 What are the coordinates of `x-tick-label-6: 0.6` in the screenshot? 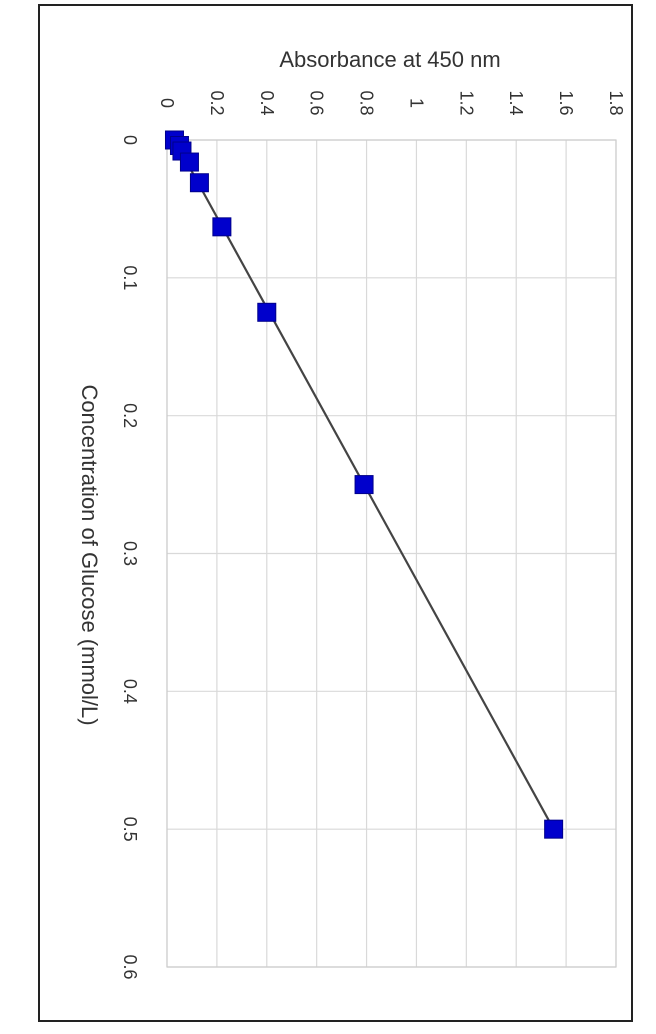 It's located at (130, 966).